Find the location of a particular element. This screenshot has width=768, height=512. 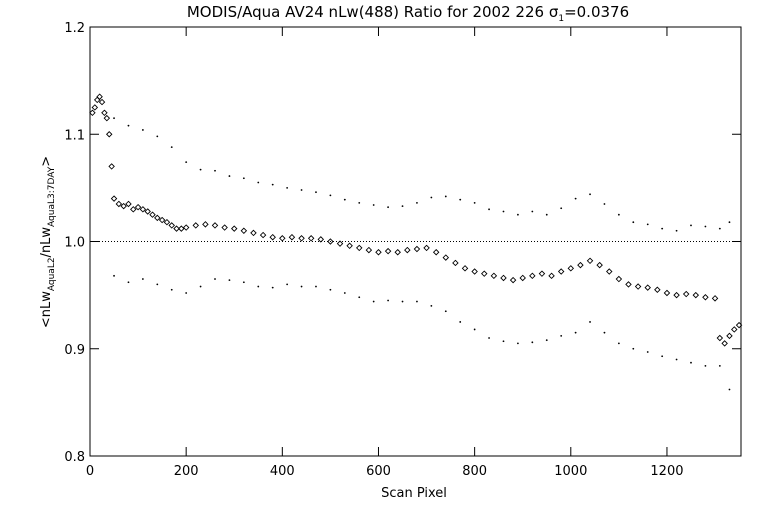

x-axis-title: Scan Pixel is located at coordinates (414, 493).